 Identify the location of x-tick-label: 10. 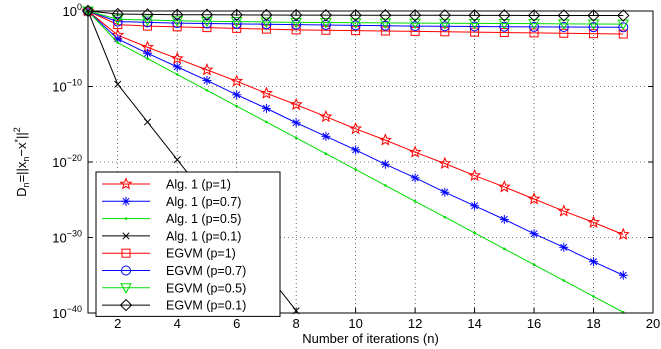
(355, 323).